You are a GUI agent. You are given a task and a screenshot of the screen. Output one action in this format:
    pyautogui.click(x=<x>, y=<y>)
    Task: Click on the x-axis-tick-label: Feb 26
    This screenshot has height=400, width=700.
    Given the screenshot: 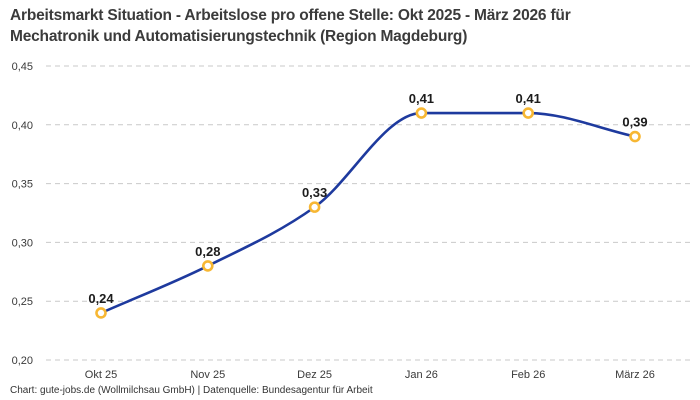 What is the action you would take?
    pyautogui.click(x=528, y=375)
    